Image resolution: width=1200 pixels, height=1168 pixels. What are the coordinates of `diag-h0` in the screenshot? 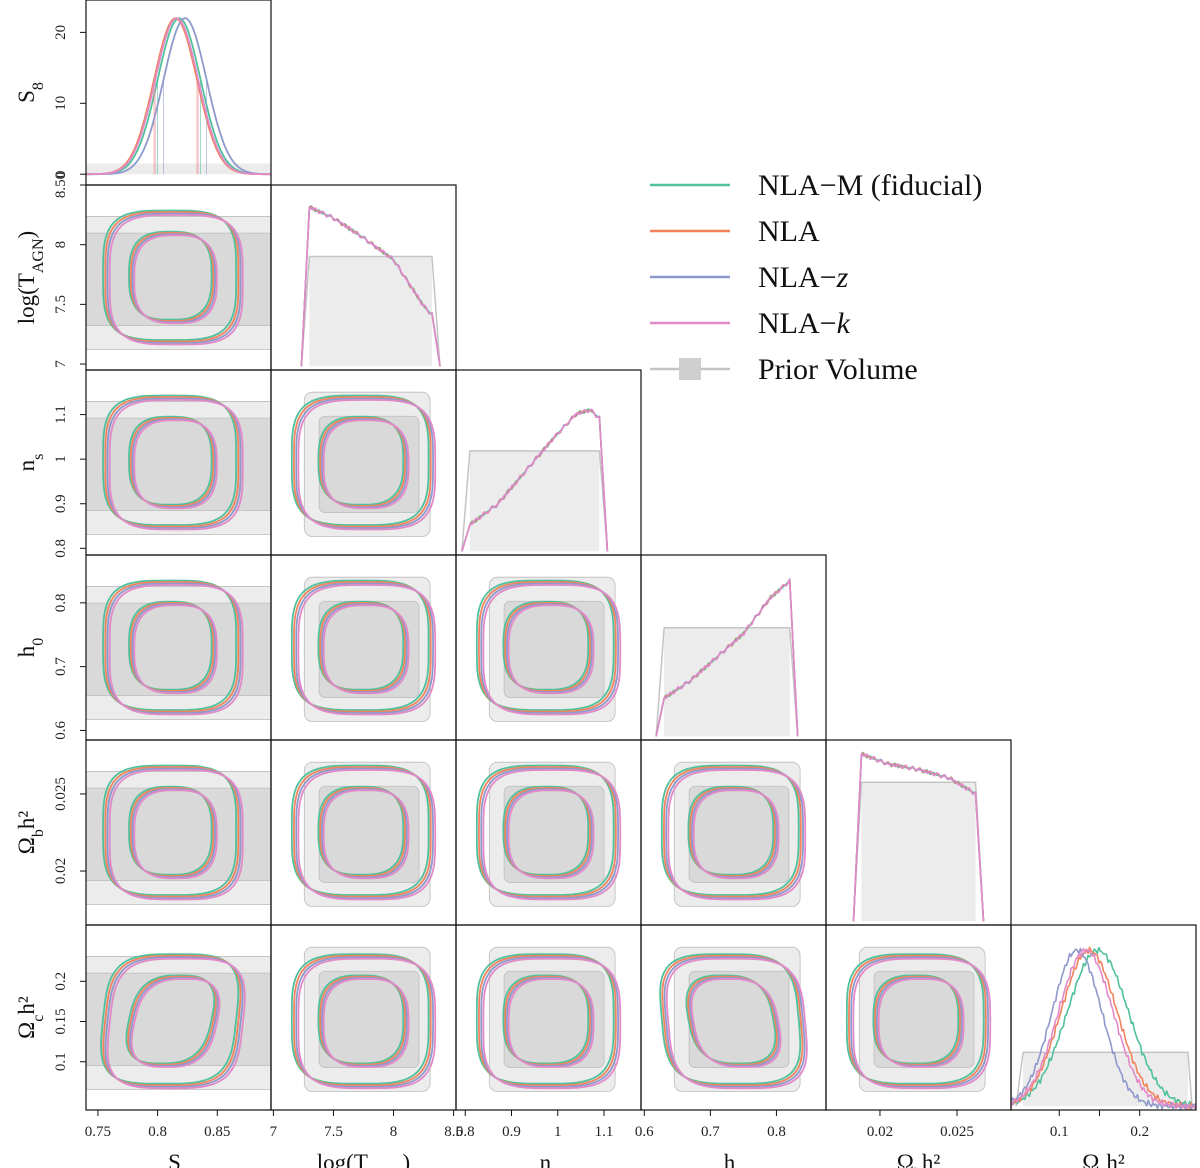 It's located at (733, 647).